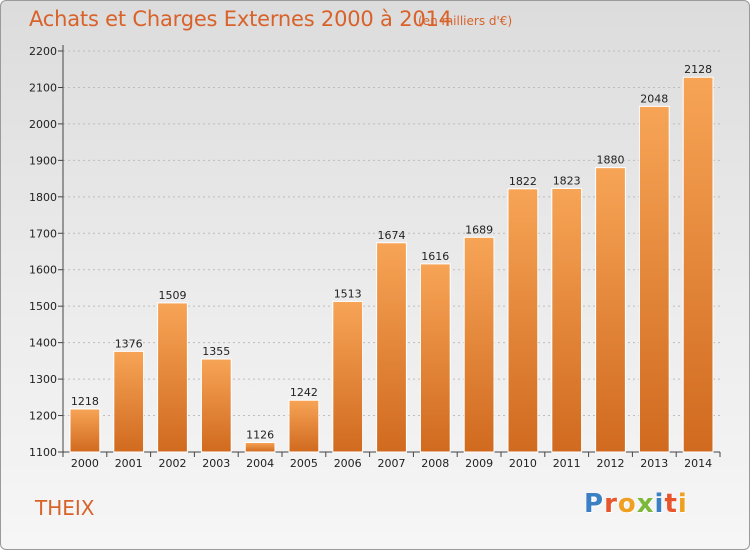 Image resolution: width=750 pixels, height=550 pixels. Describe the element at coordinates (523, 320) in the screenshot. I see `bar-2010` at that location.